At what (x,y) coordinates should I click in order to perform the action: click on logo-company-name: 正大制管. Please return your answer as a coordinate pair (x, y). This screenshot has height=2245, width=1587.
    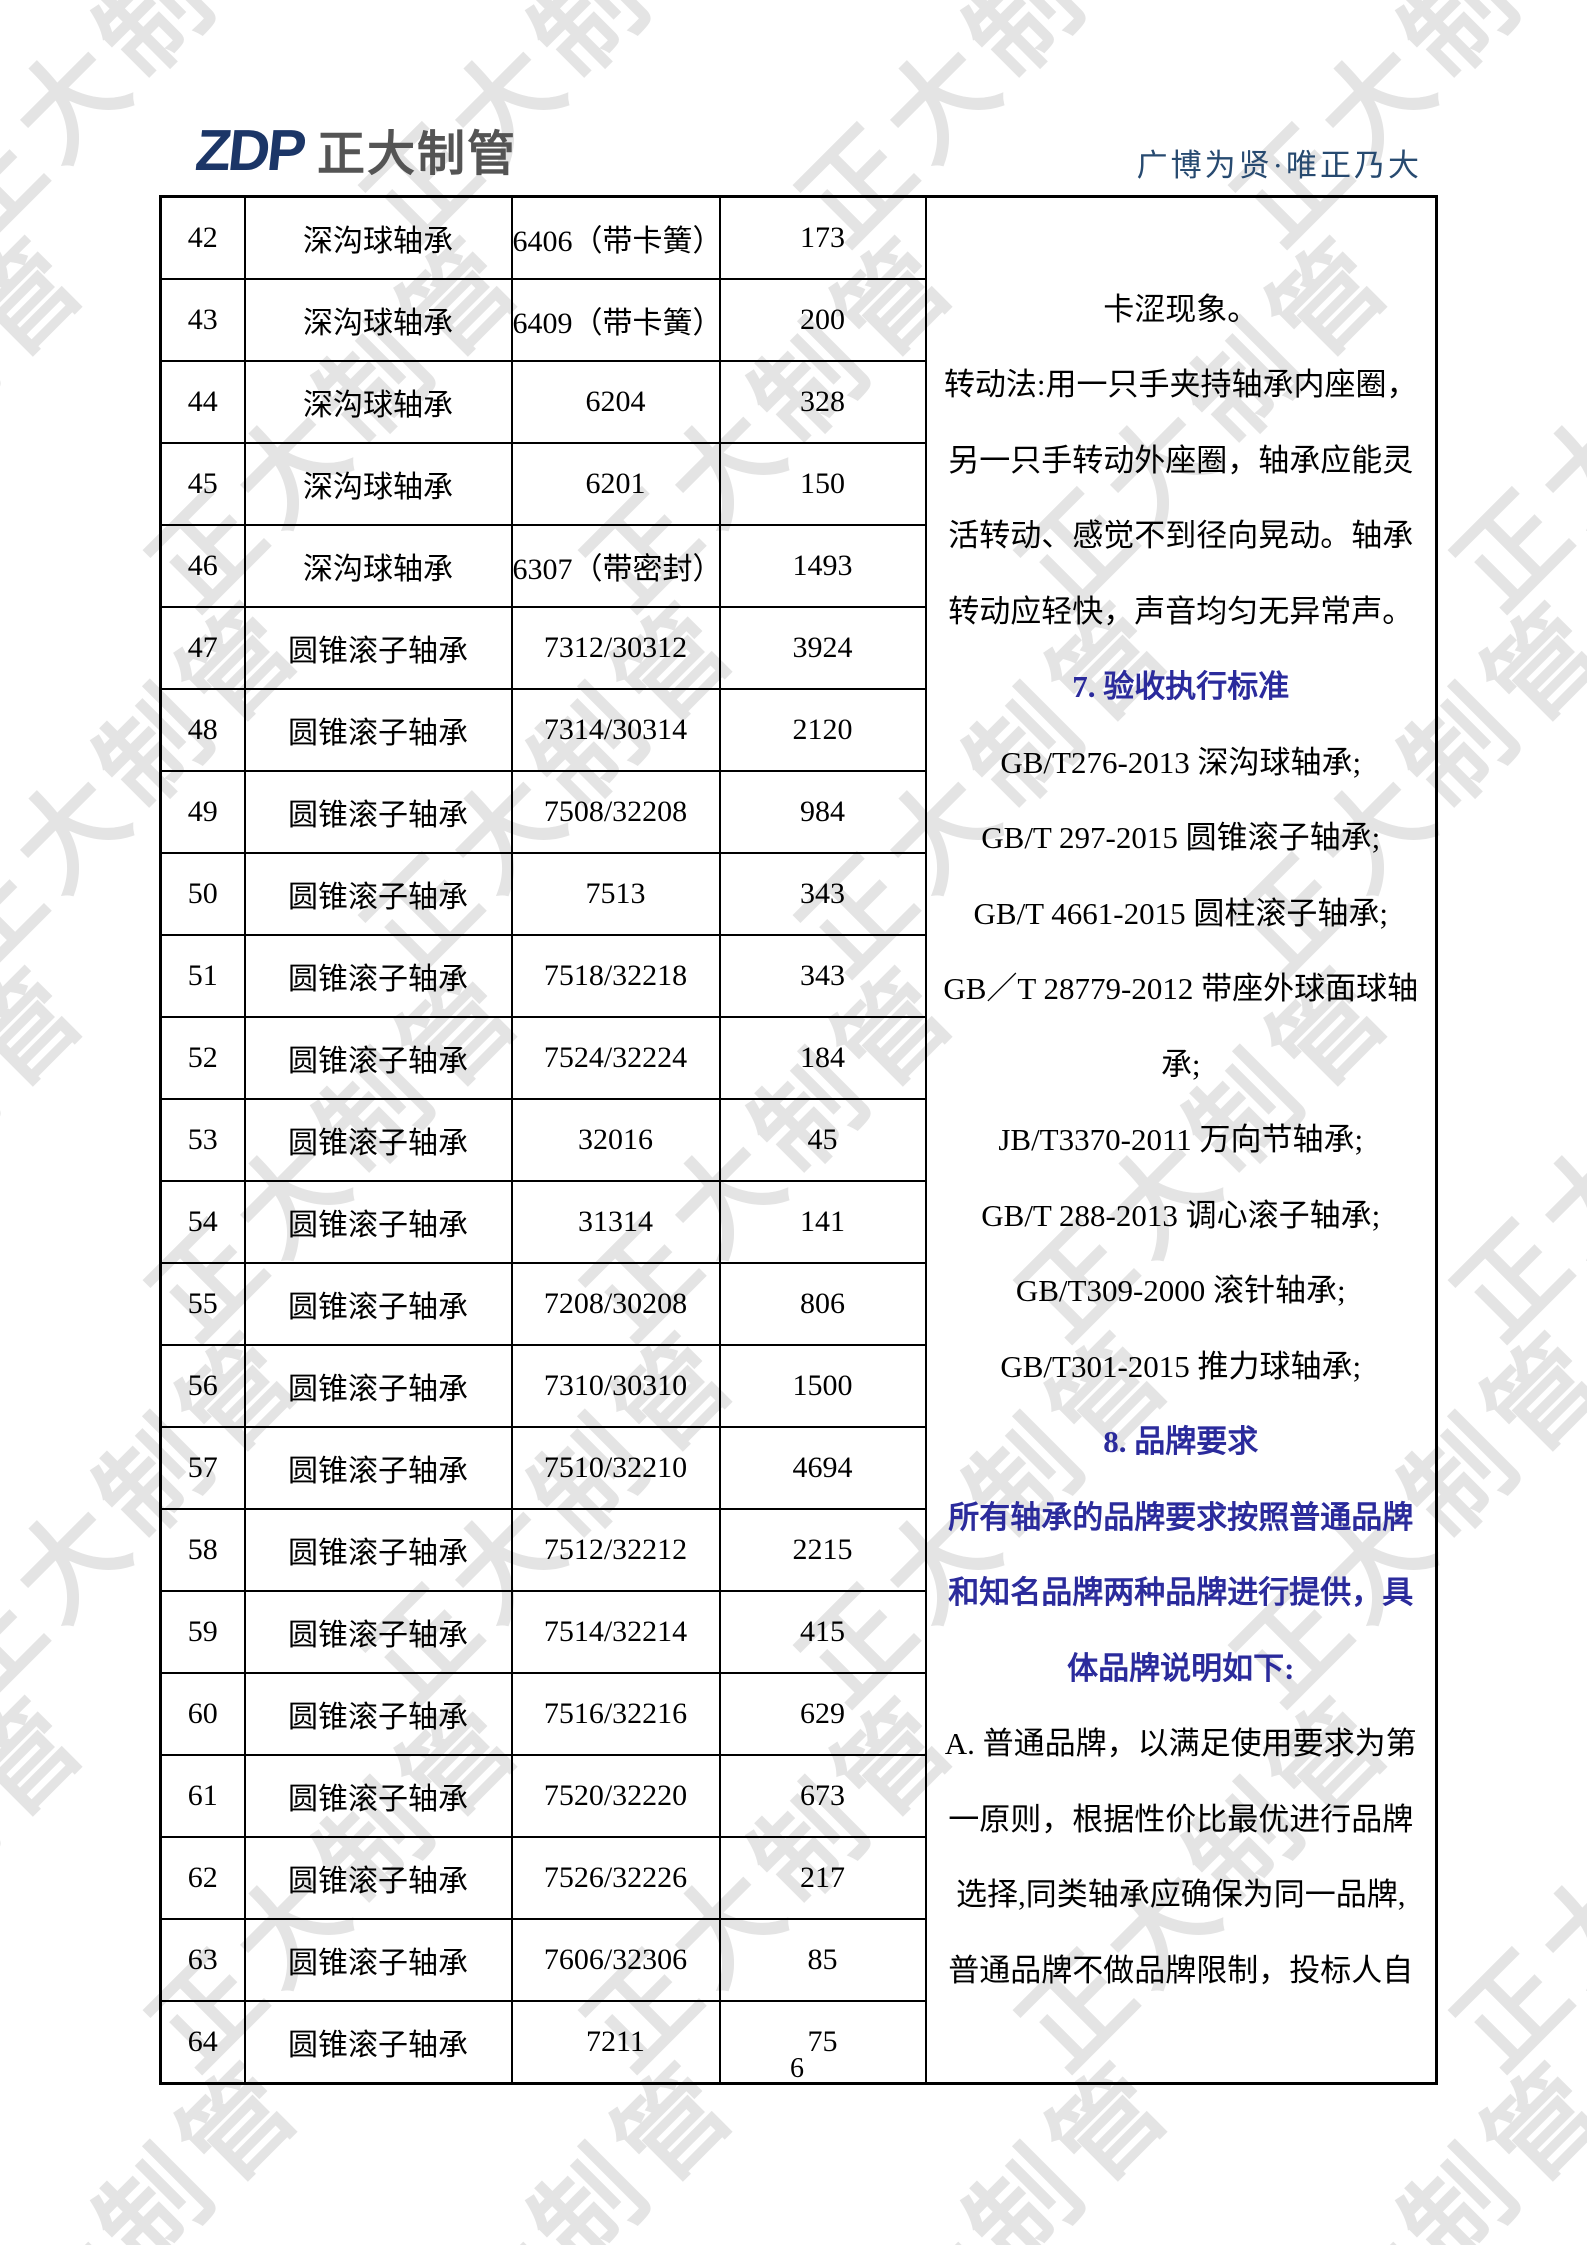
    Looking at the image, I should click on (417, 154).